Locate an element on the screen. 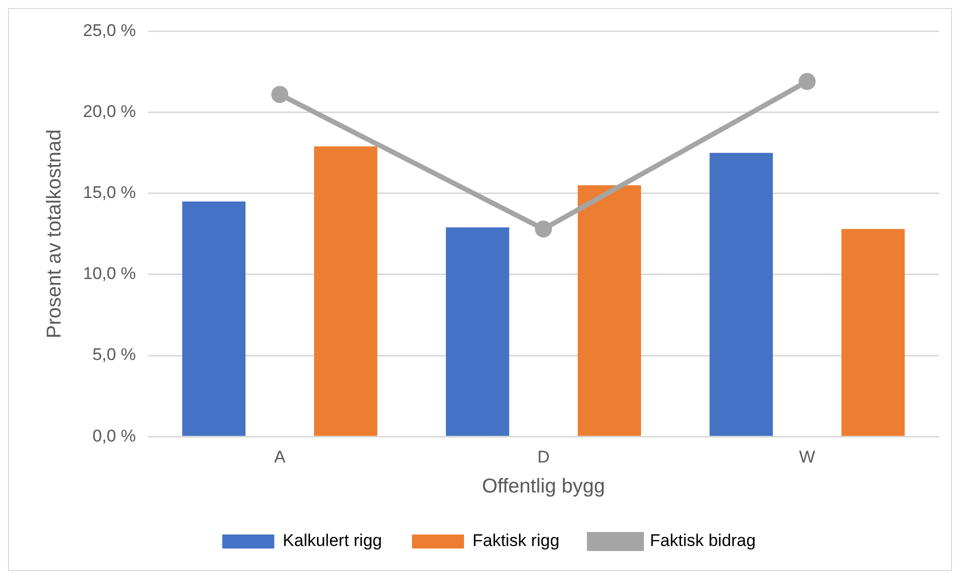 The width and height of the screenshot is (960, 579). x-tick-label: A is located at coordinates (280, 456).